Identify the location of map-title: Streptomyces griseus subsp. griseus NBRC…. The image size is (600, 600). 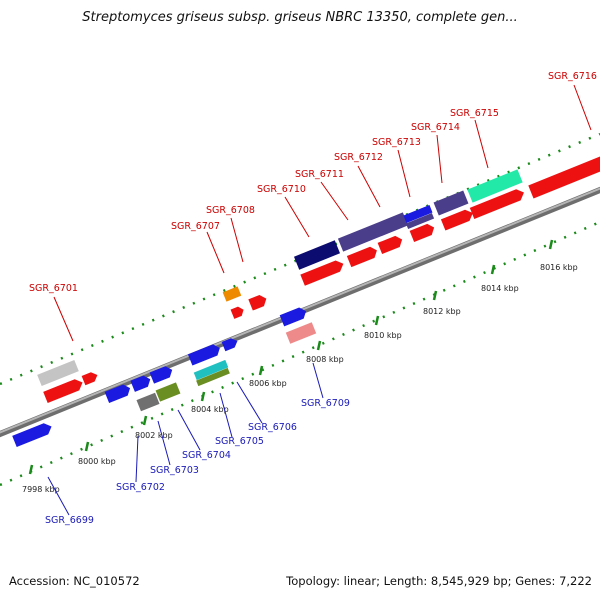
(300, 17).